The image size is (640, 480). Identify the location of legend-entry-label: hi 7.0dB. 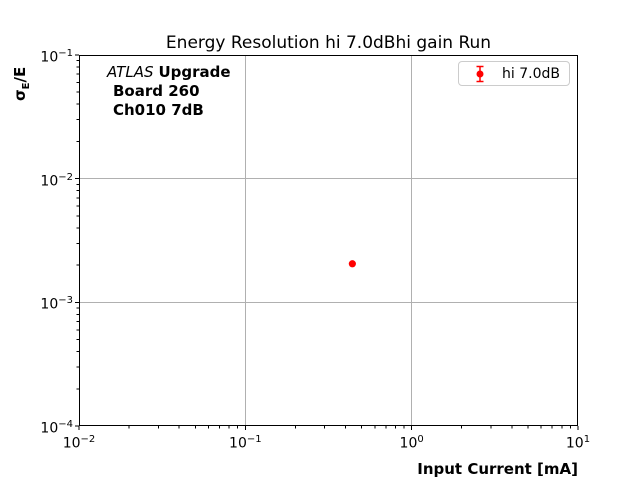
(531, 73).